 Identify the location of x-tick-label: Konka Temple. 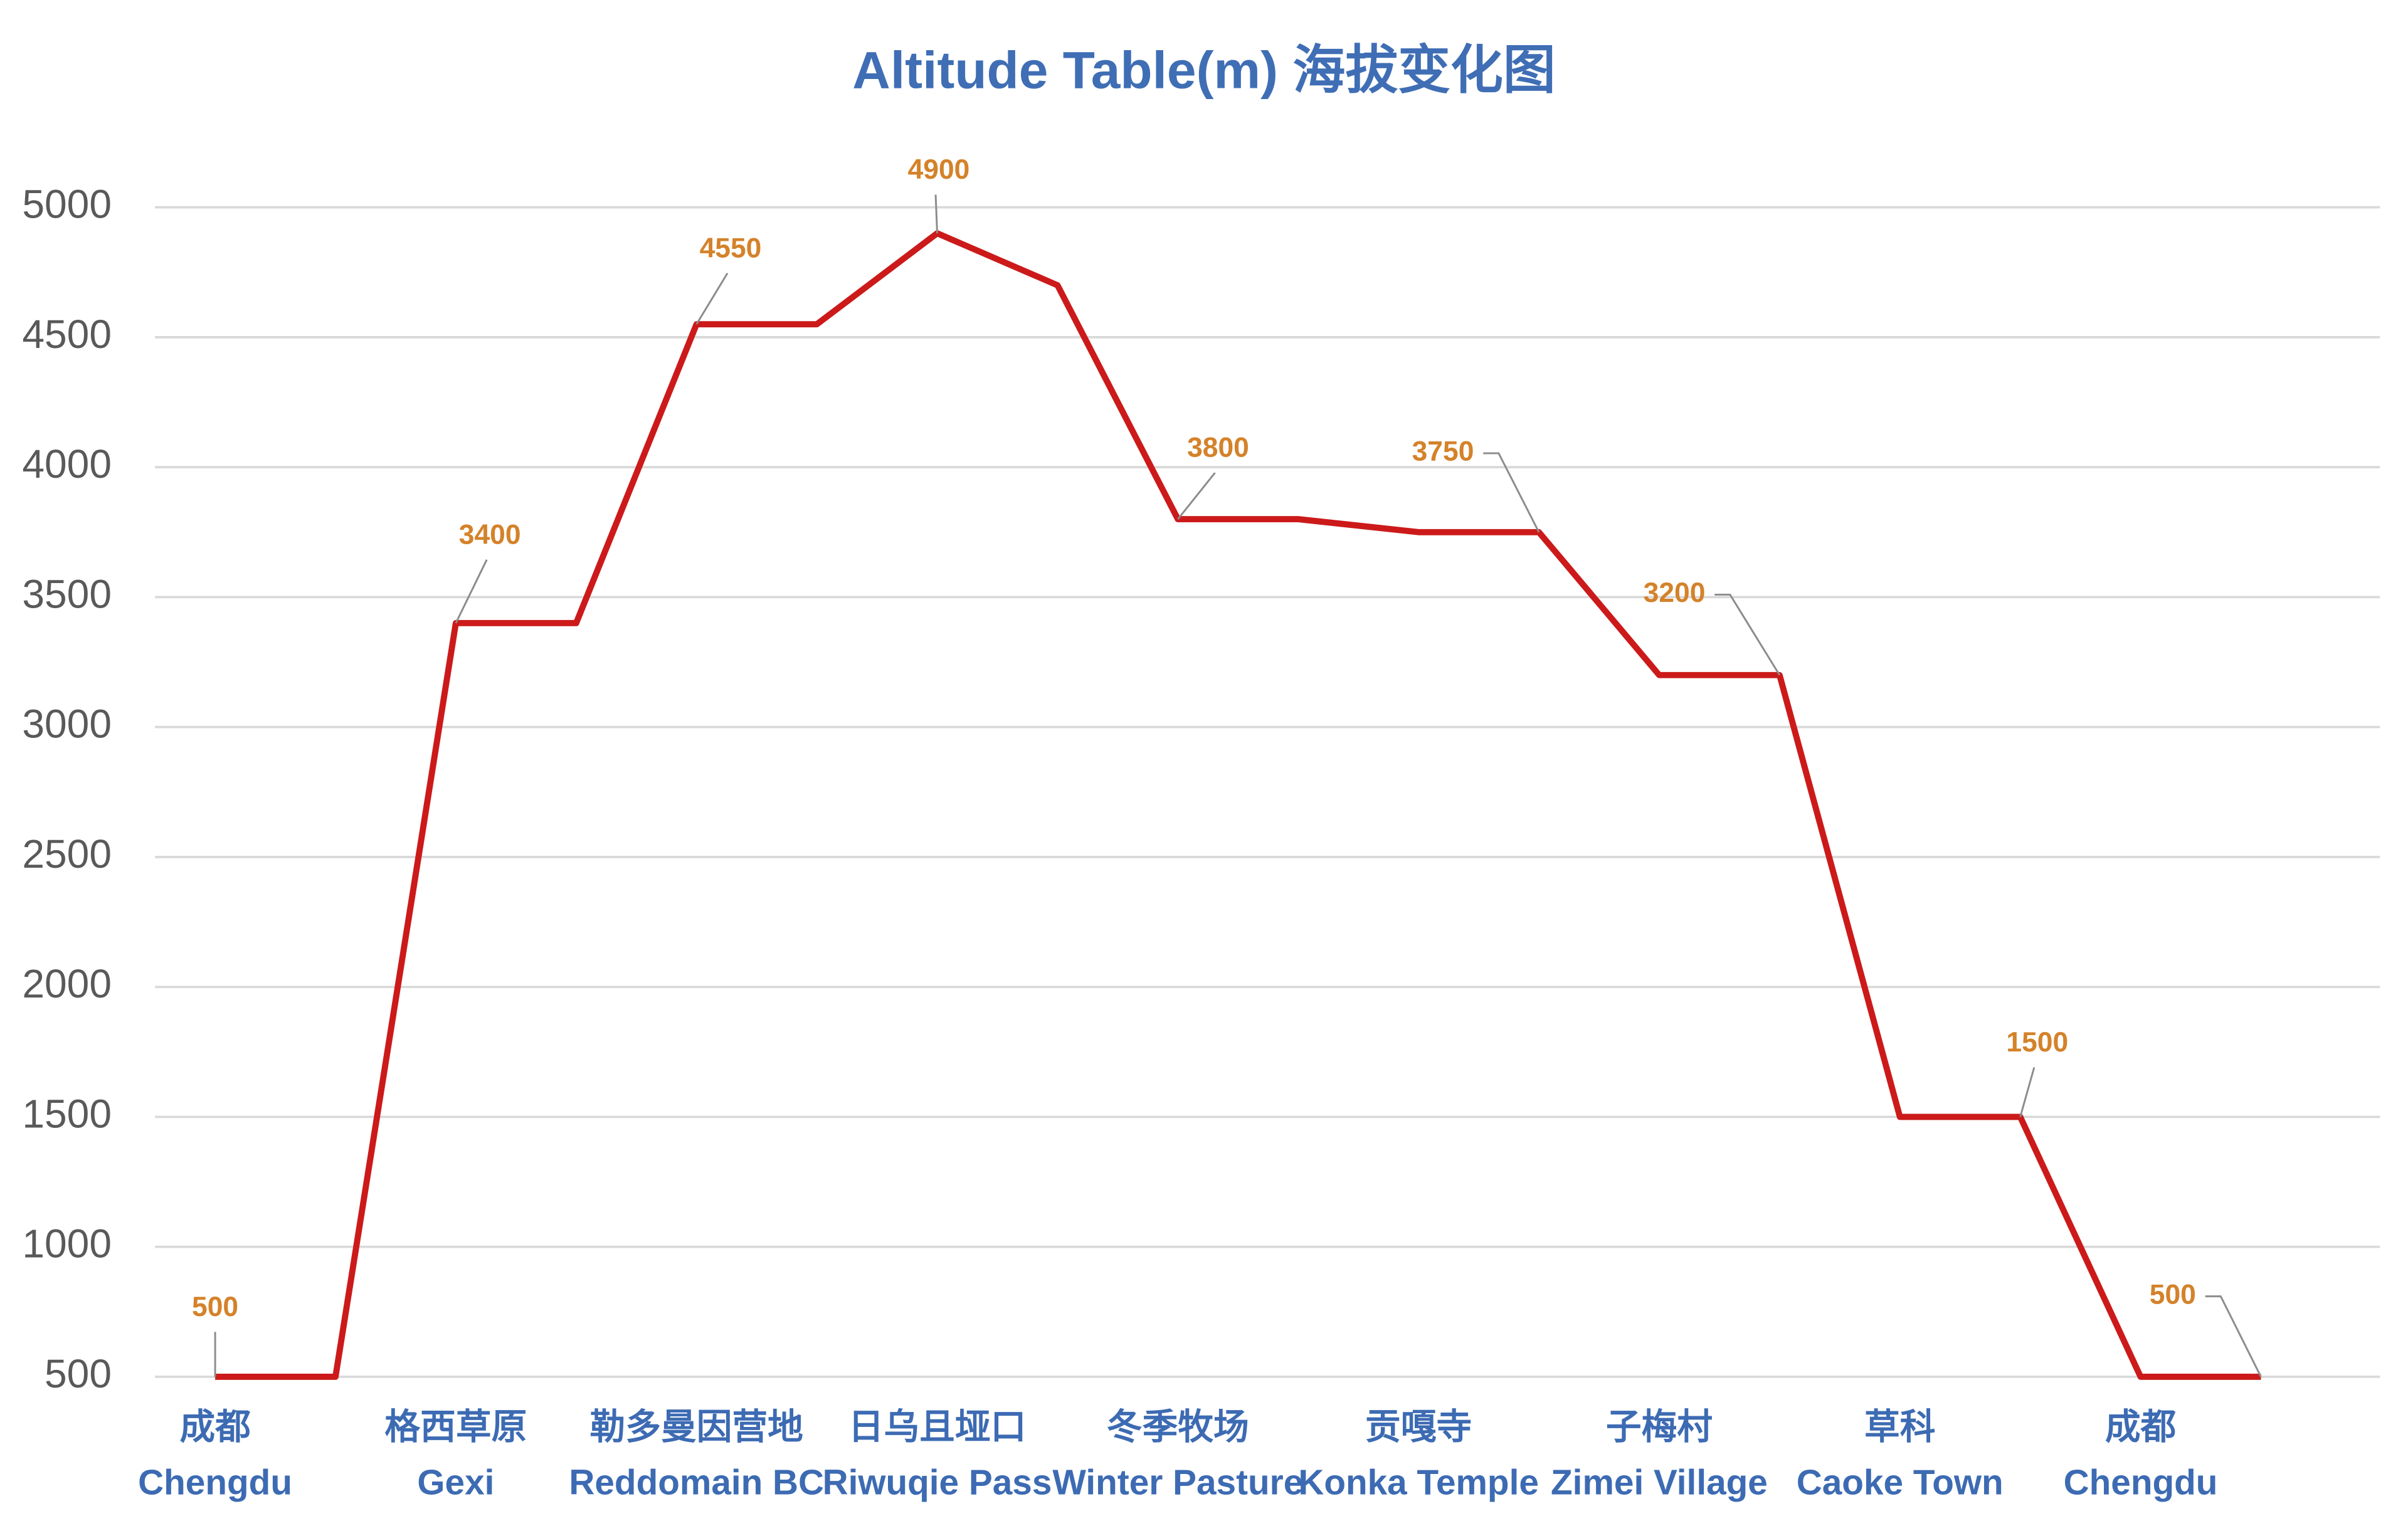
(1418, 1483).